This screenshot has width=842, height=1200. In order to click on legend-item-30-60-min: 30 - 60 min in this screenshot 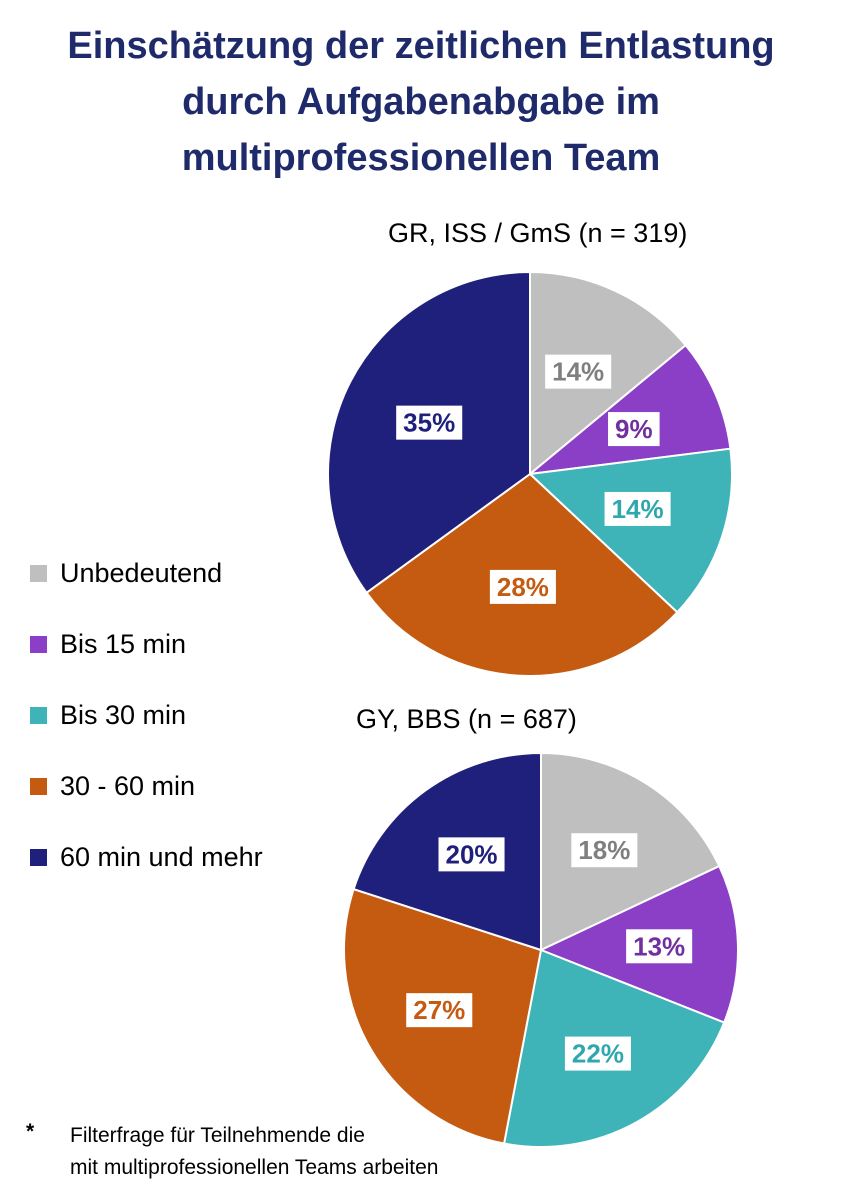, I will do `click(146, 786)`.